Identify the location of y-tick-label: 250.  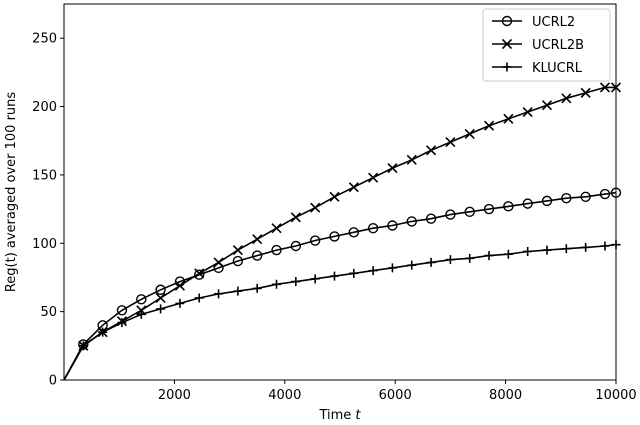
(44, 39).